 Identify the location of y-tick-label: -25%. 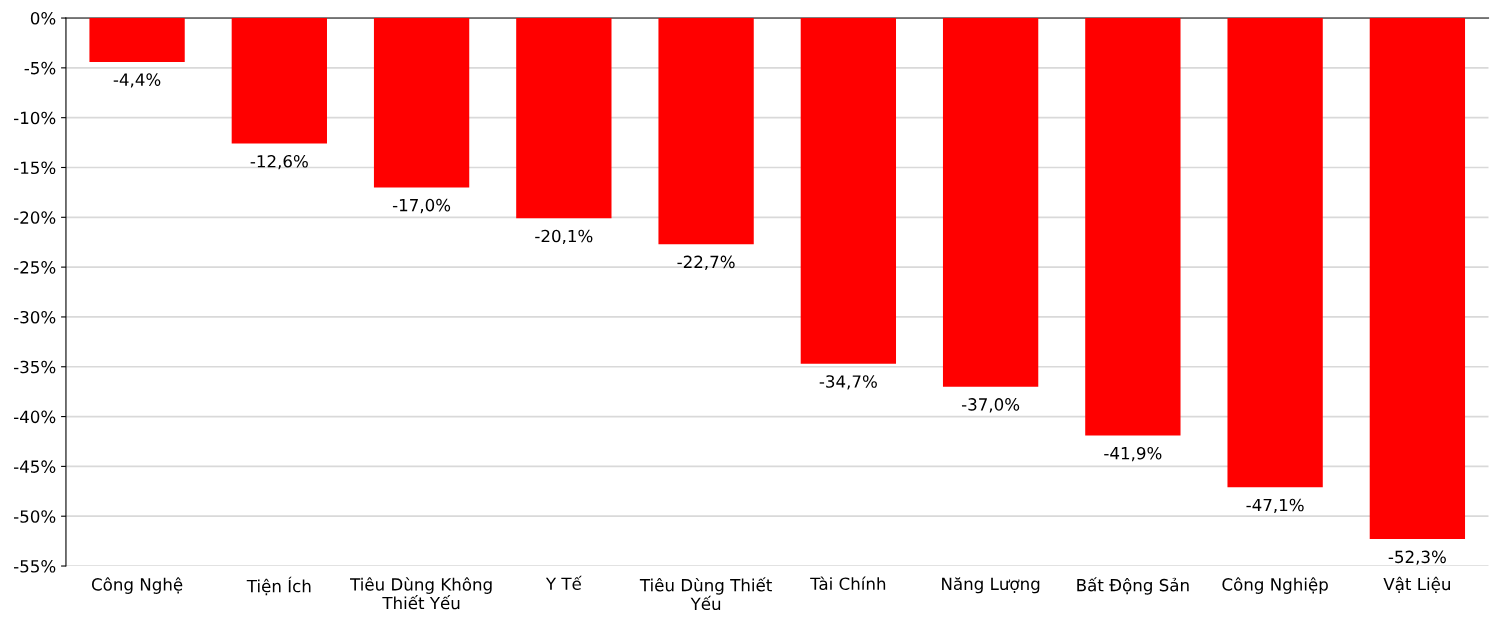
(34, 267).